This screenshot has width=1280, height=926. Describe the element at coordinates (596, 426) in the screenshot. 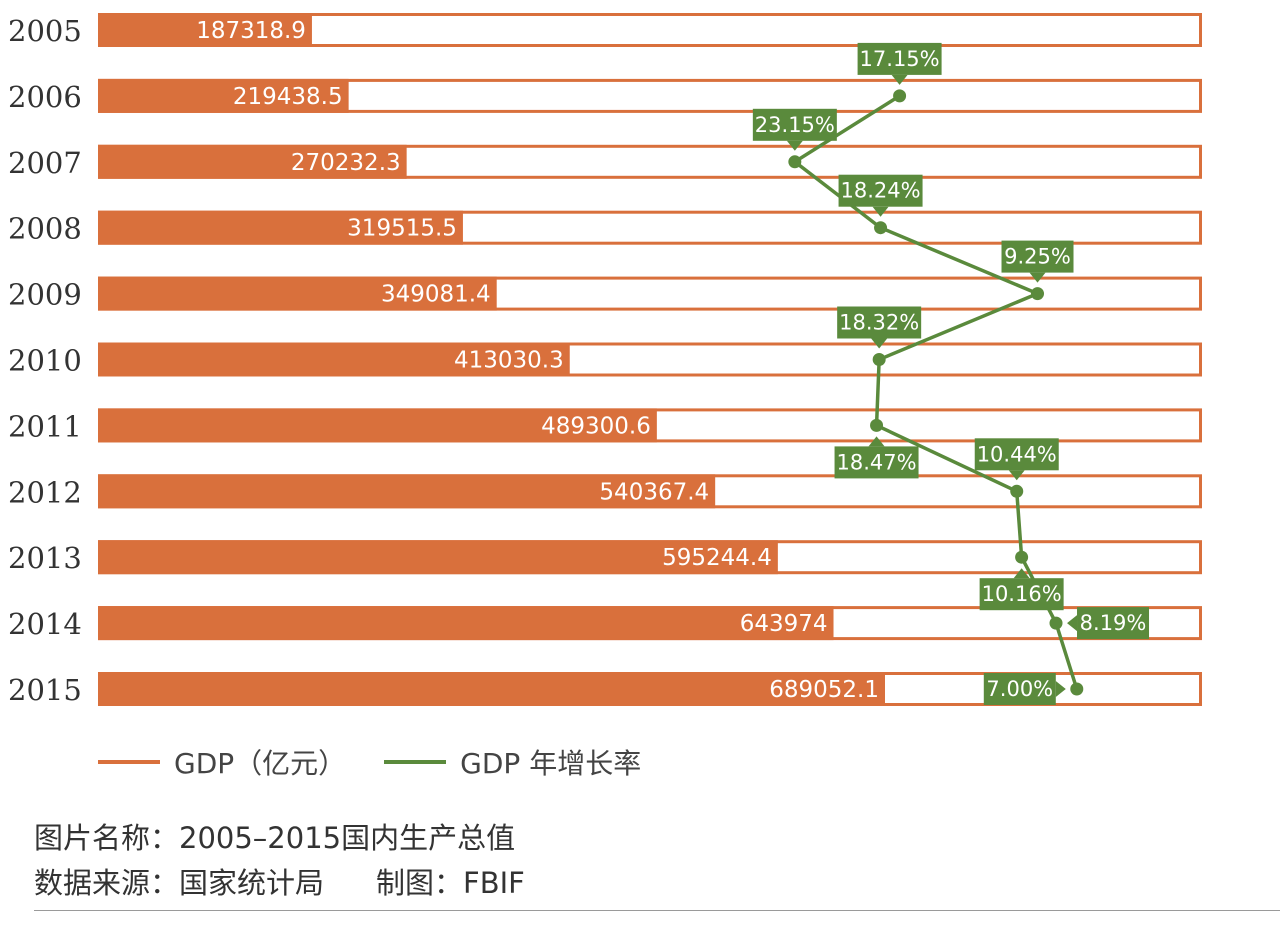

I see `bar-value-label: 489300.6` at that location.